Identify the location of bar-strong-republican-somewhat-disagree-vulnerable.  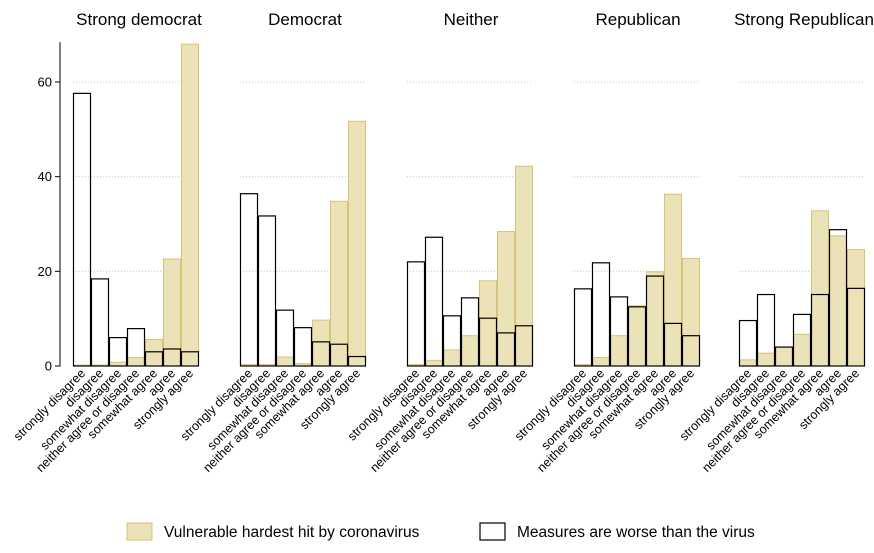
(784, 356).